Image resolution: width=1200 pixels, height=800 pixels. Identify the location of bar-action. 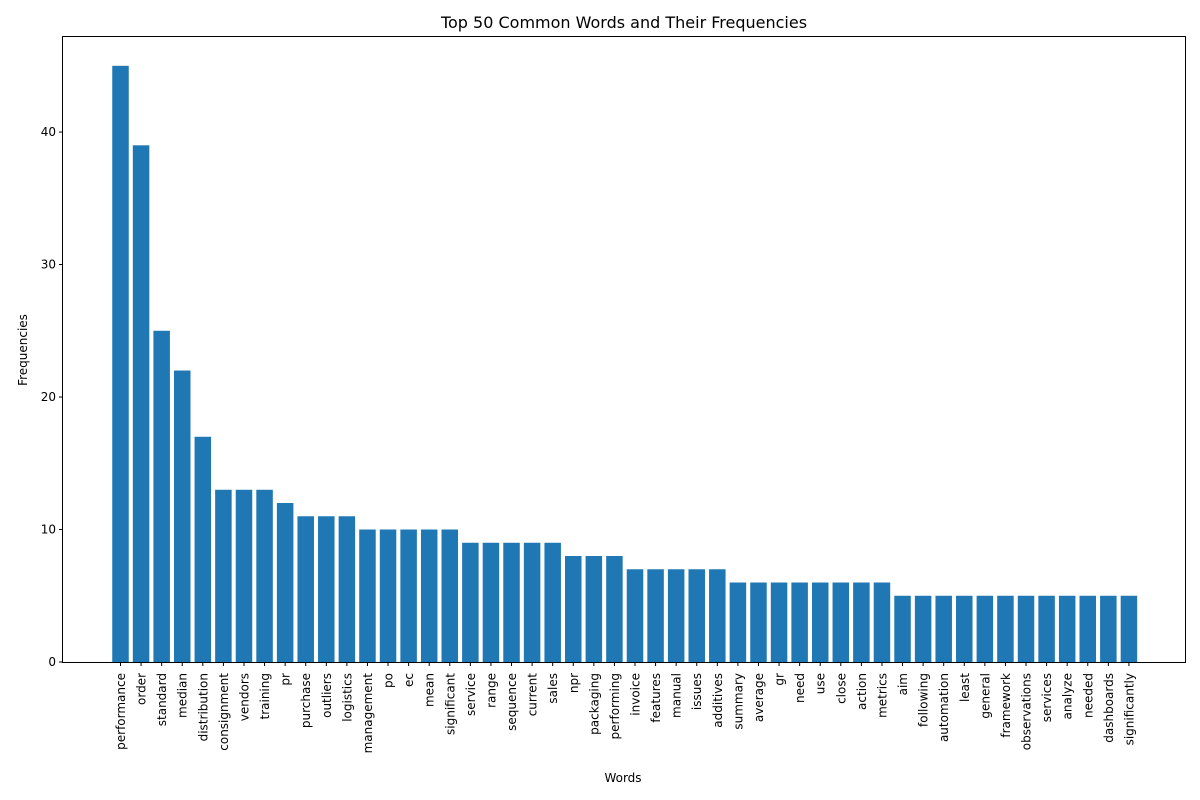
(861, 622).